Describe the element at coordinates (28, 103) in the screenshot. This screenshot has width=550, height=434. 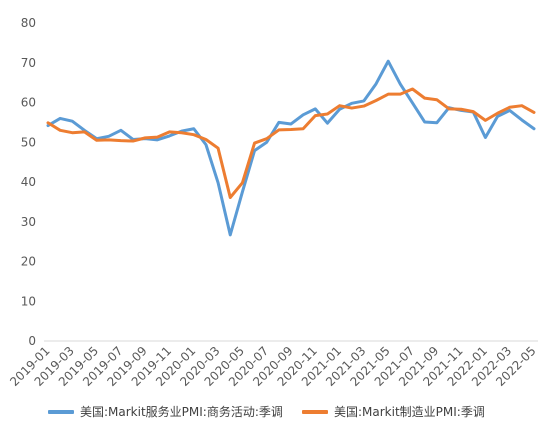
I see `y-tick-label: 60` at that location.